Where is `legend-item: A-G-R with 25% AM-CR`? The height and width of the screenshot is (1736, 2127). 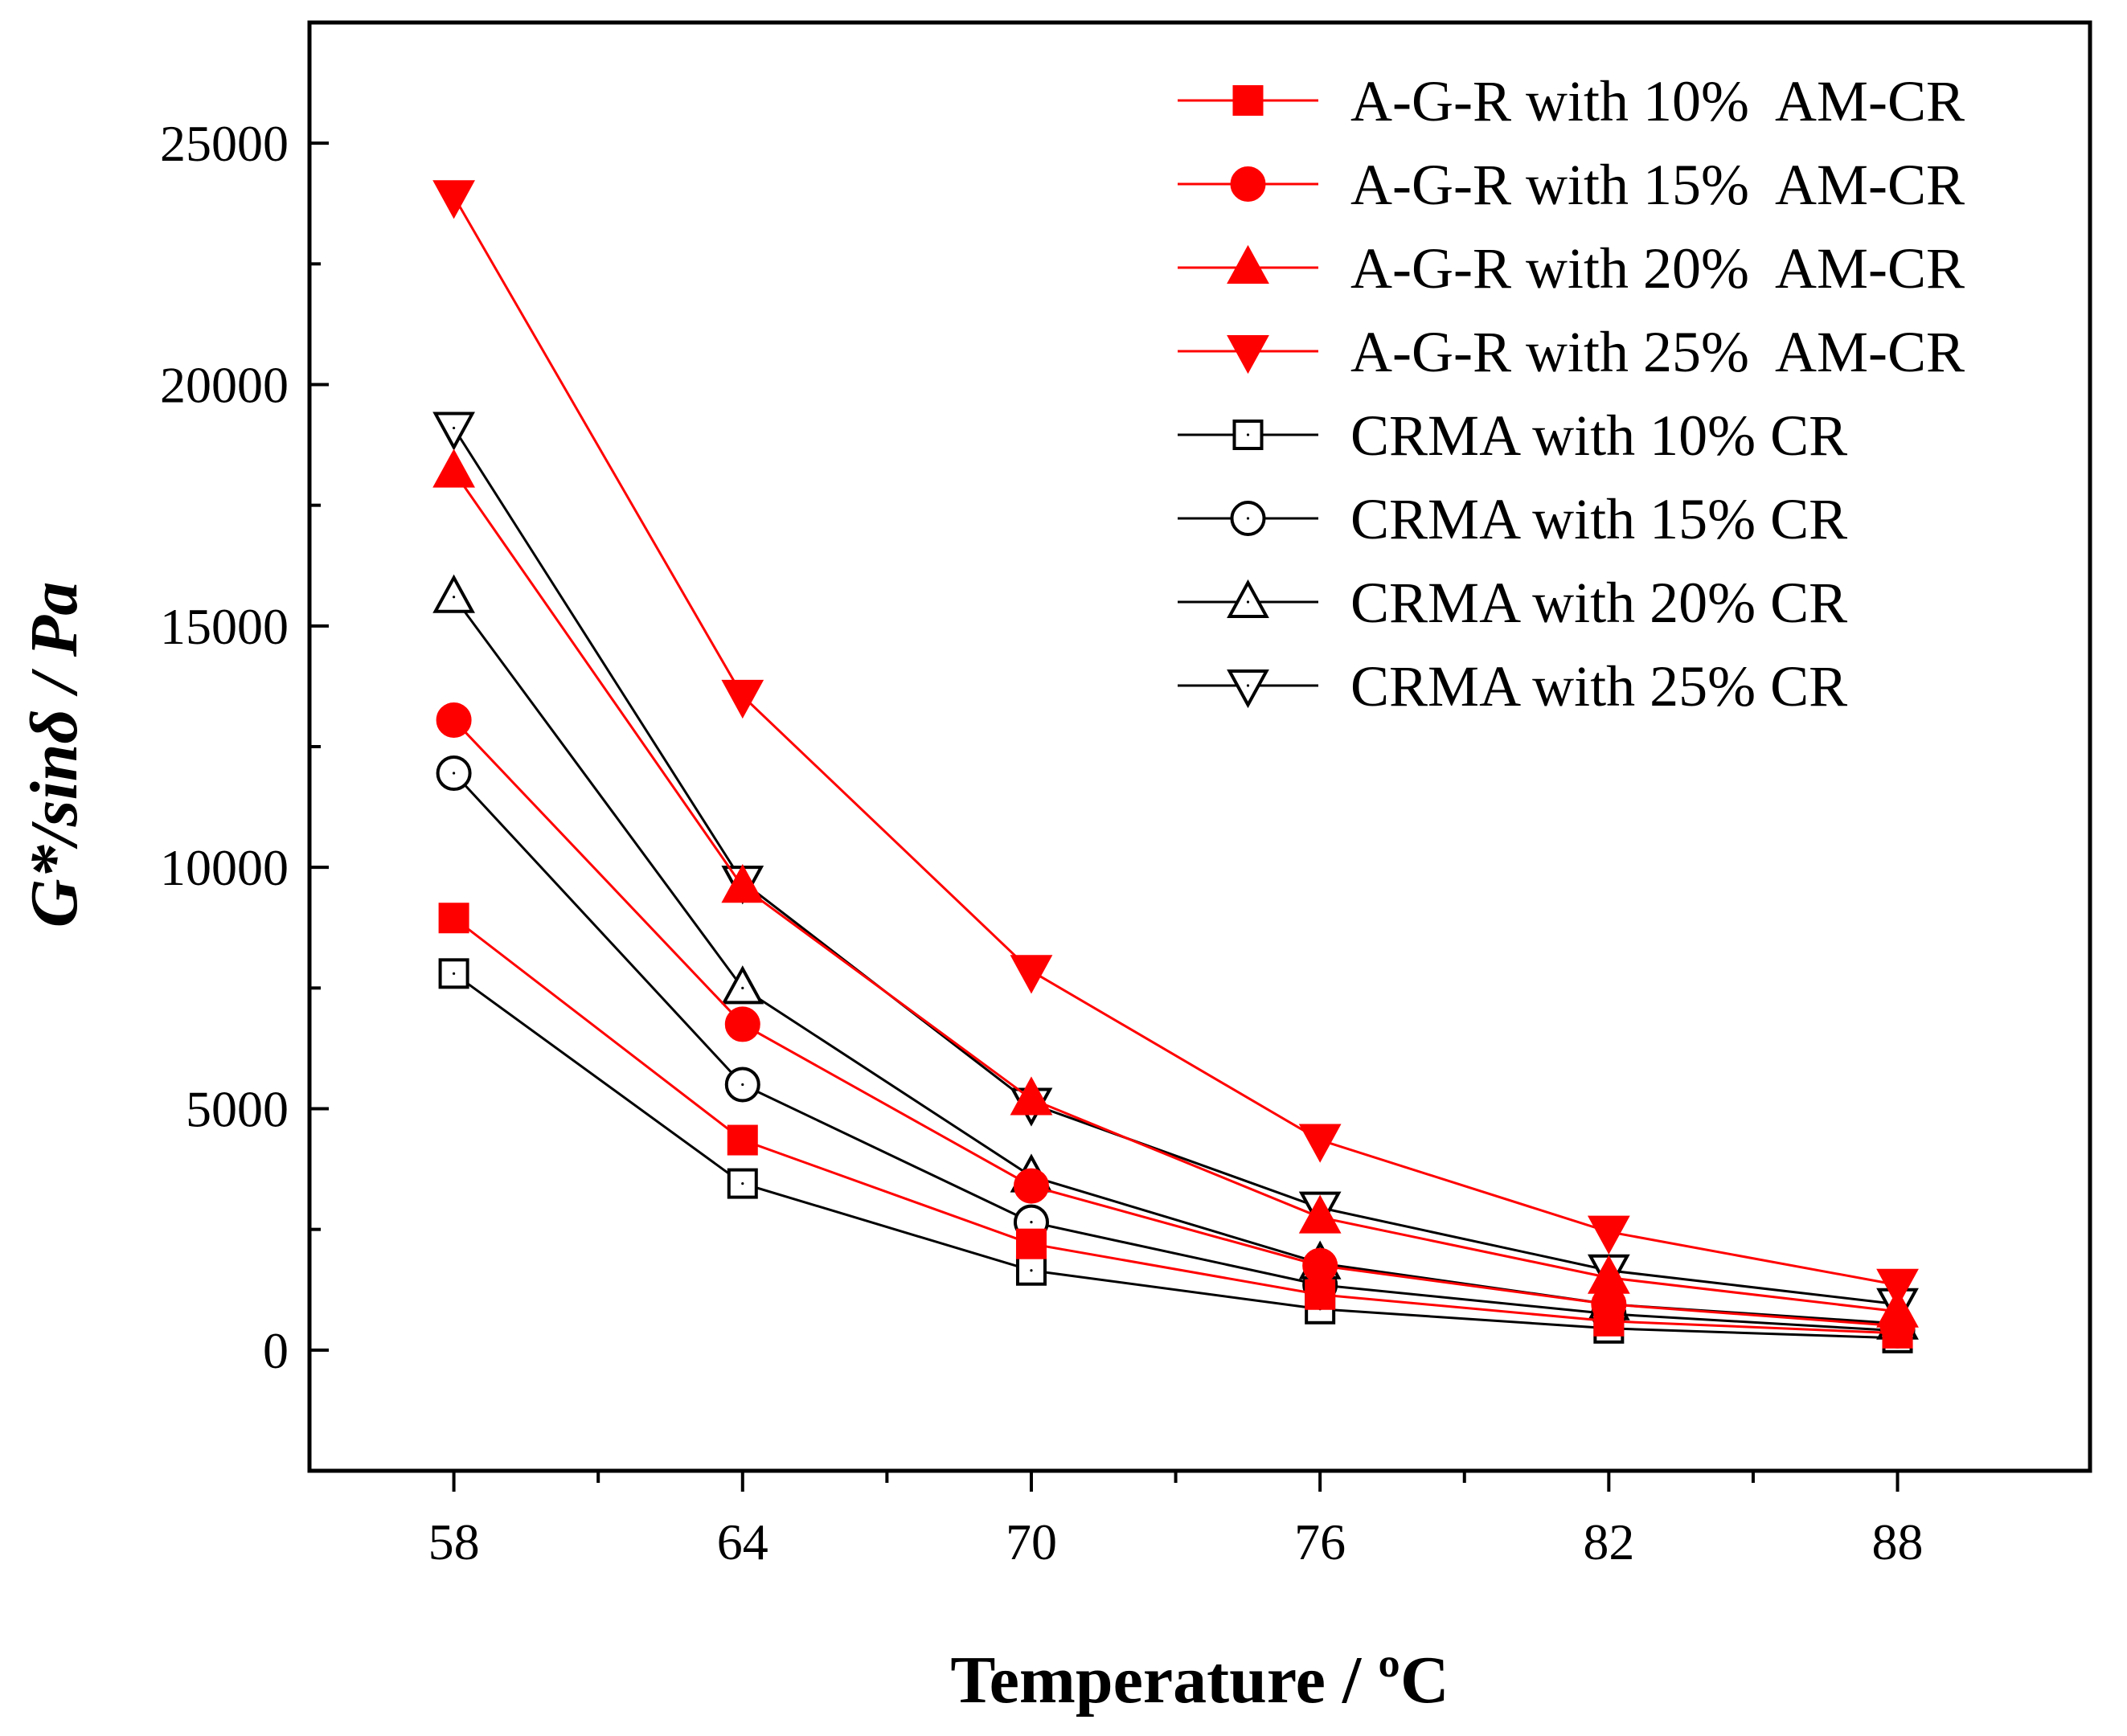
legend-item: A-G-R with 25% AM-CR is located at coordinates (1571, 352).